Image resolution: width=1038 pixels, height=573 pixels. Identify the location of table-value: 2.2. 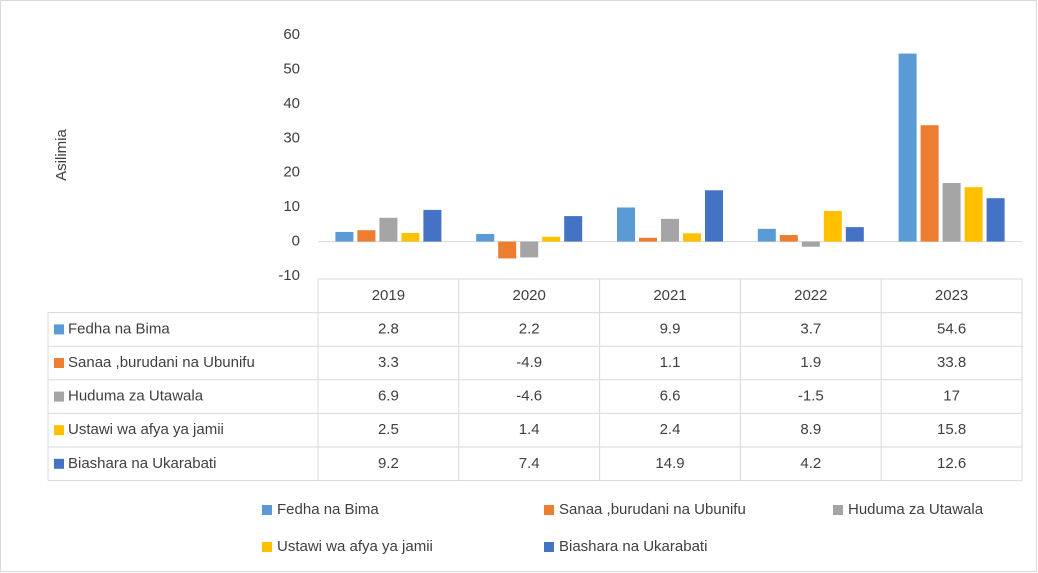
(529, 328).